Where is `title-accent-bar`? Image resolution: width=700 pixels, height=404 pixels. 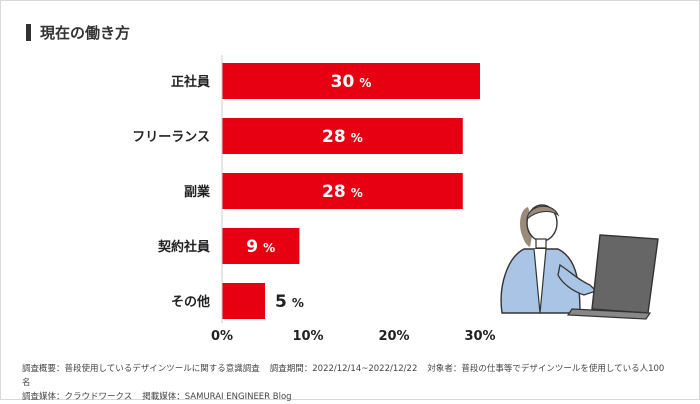 title-accent-bar is located at coordinates (28, 32).